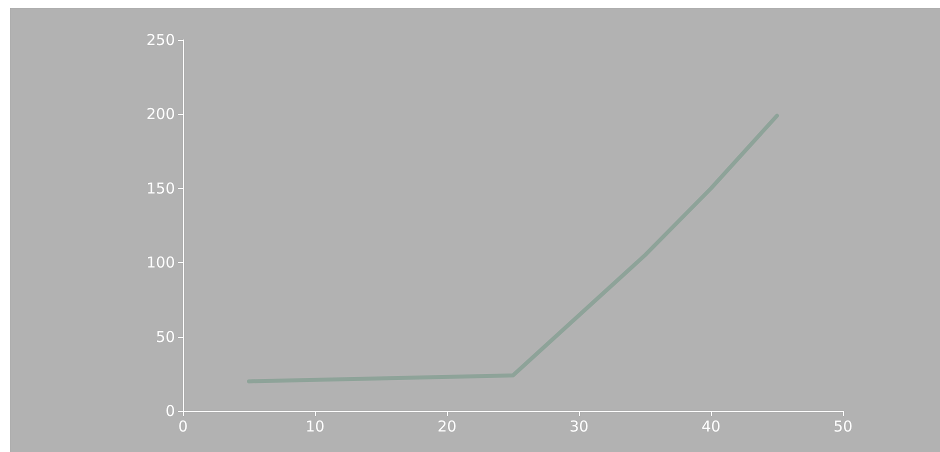 The height and width of the screenshot is (452, 940). I want to click on x-tick-label: 40, so click(711, 427).